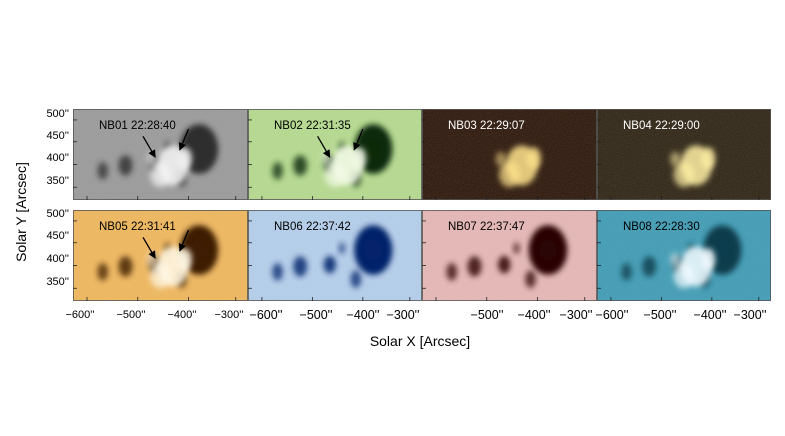 The width and height of the screenshot is (785, 436). What do you see at coordinates (57, 147) in the screenshot?
I see `y-ticks-row1: 500'' 450'' 400'' 350''` at bounding box center [57, 147].